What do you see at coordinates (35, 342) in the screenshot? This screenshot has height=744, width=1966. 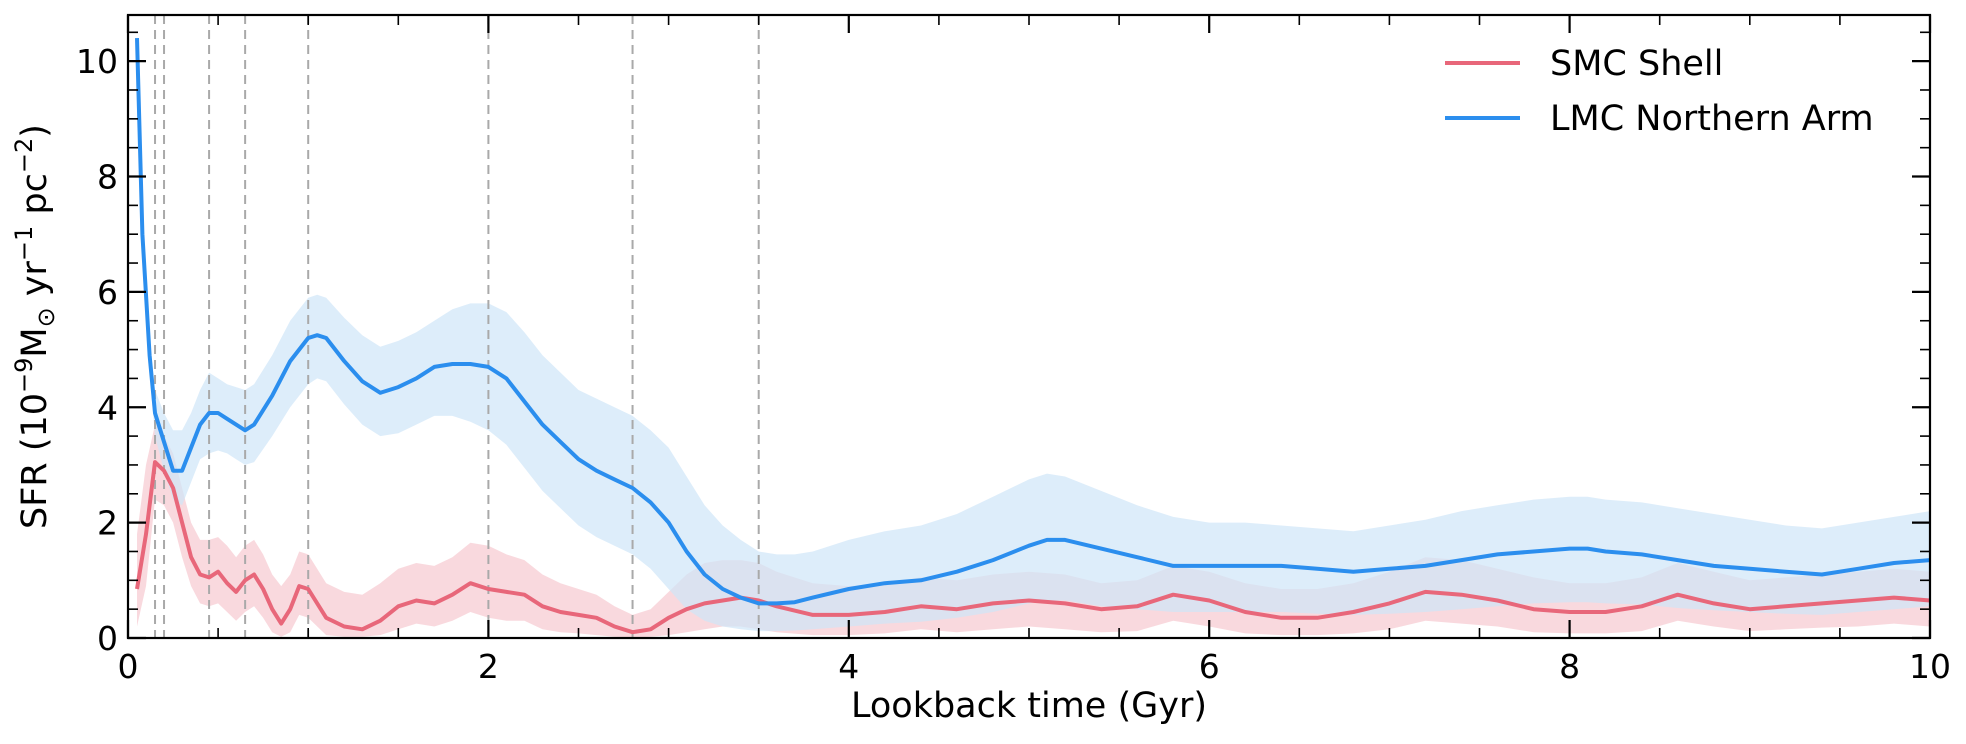 I see `y-axis-label-mass: M` at bounding box center [35, 342].